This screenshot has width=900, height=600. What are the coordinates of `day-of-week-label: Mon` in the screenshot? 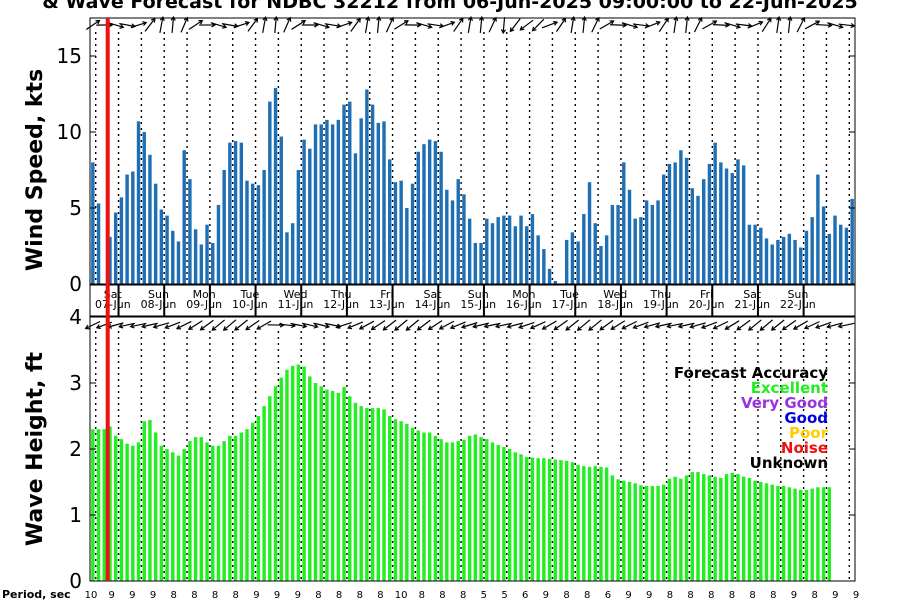 It's located at (523, 294).